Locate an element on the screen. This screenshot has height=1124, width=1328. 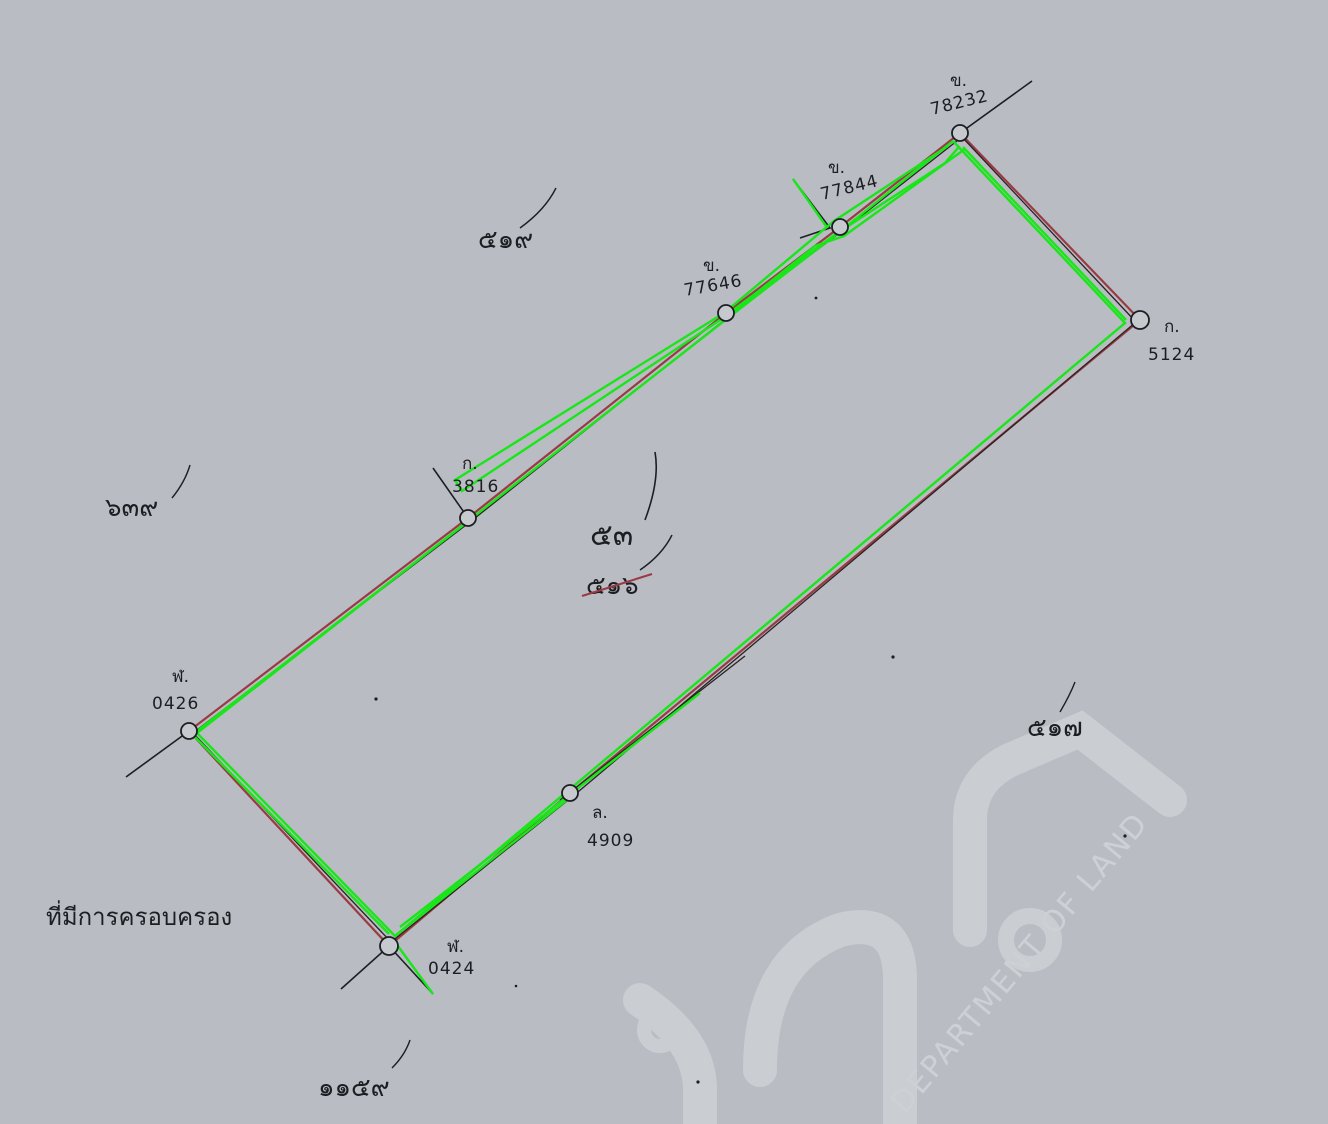
marker-code-3816: 3816 is located at coordinates (475, 487).